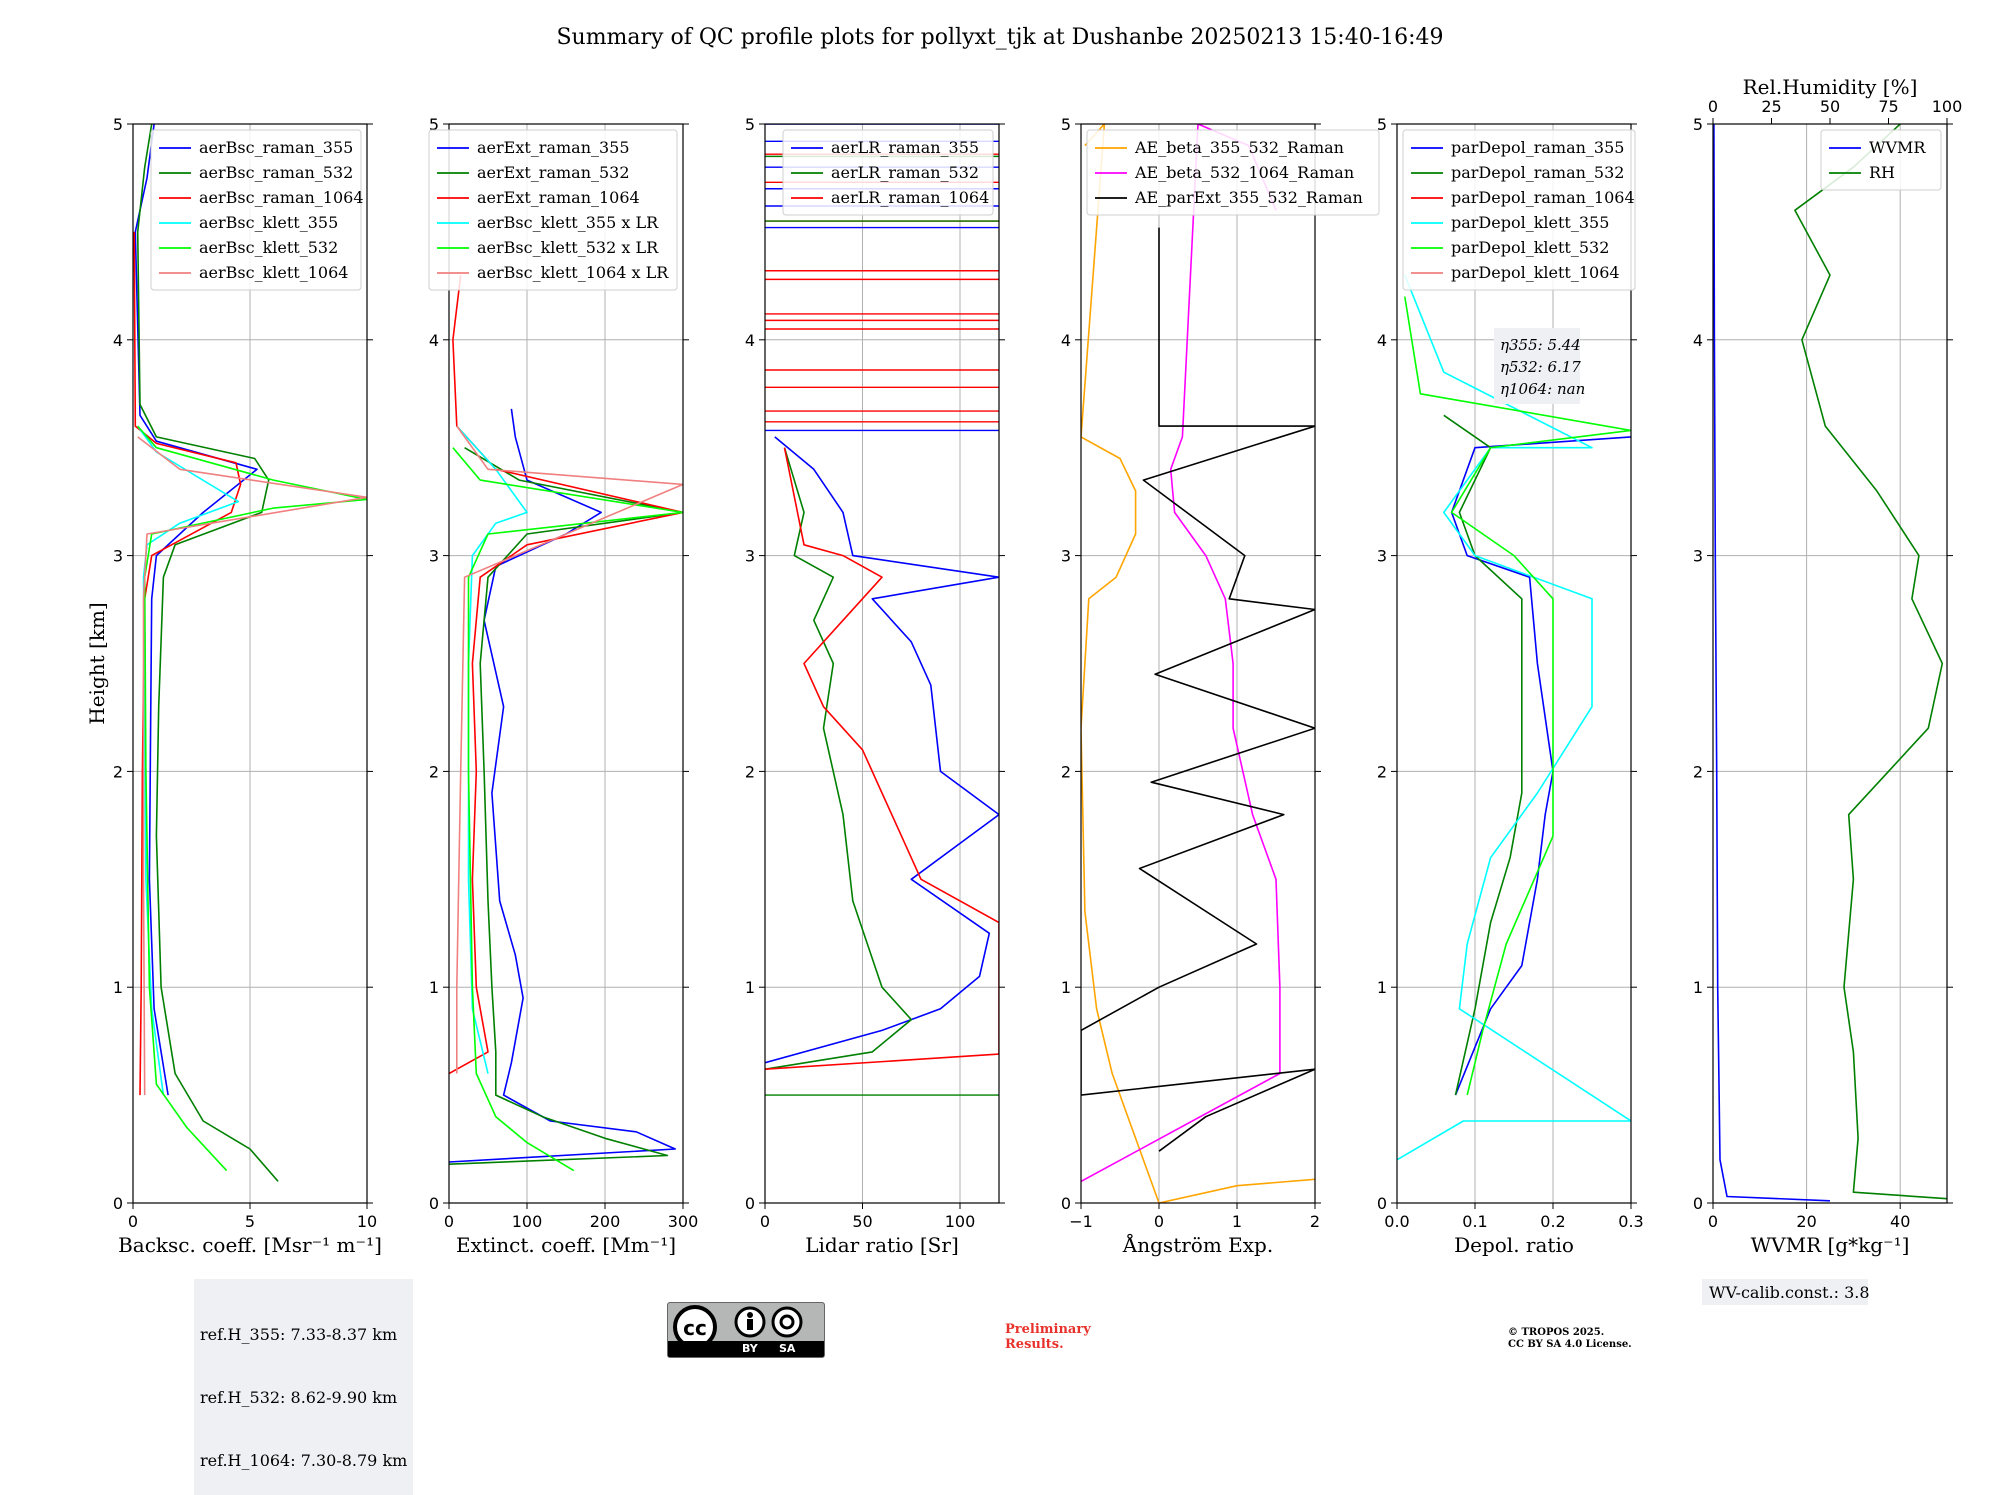 The width and height of the screenshot is (2000, 1495). I want to click on cc-badge-top: cc, so click(746, 1326).